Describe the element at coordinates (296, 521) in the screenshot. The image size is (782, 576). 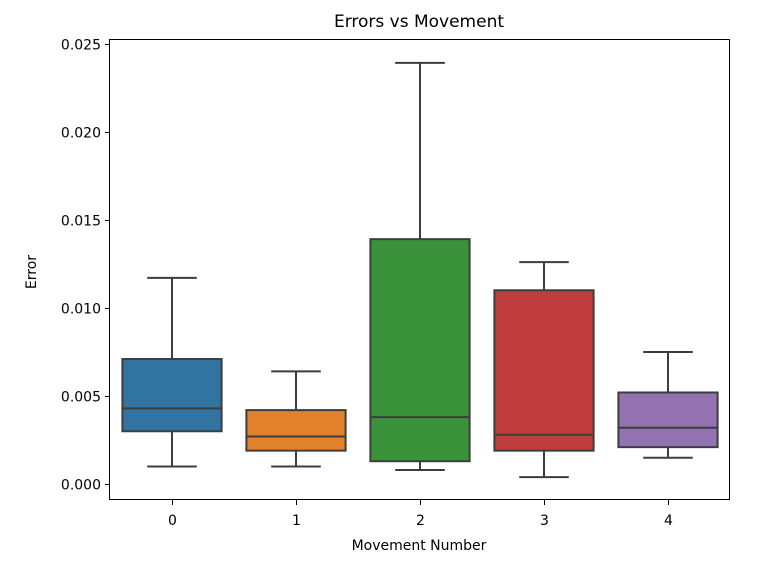
I see `x-tick-label: 1` at that location.